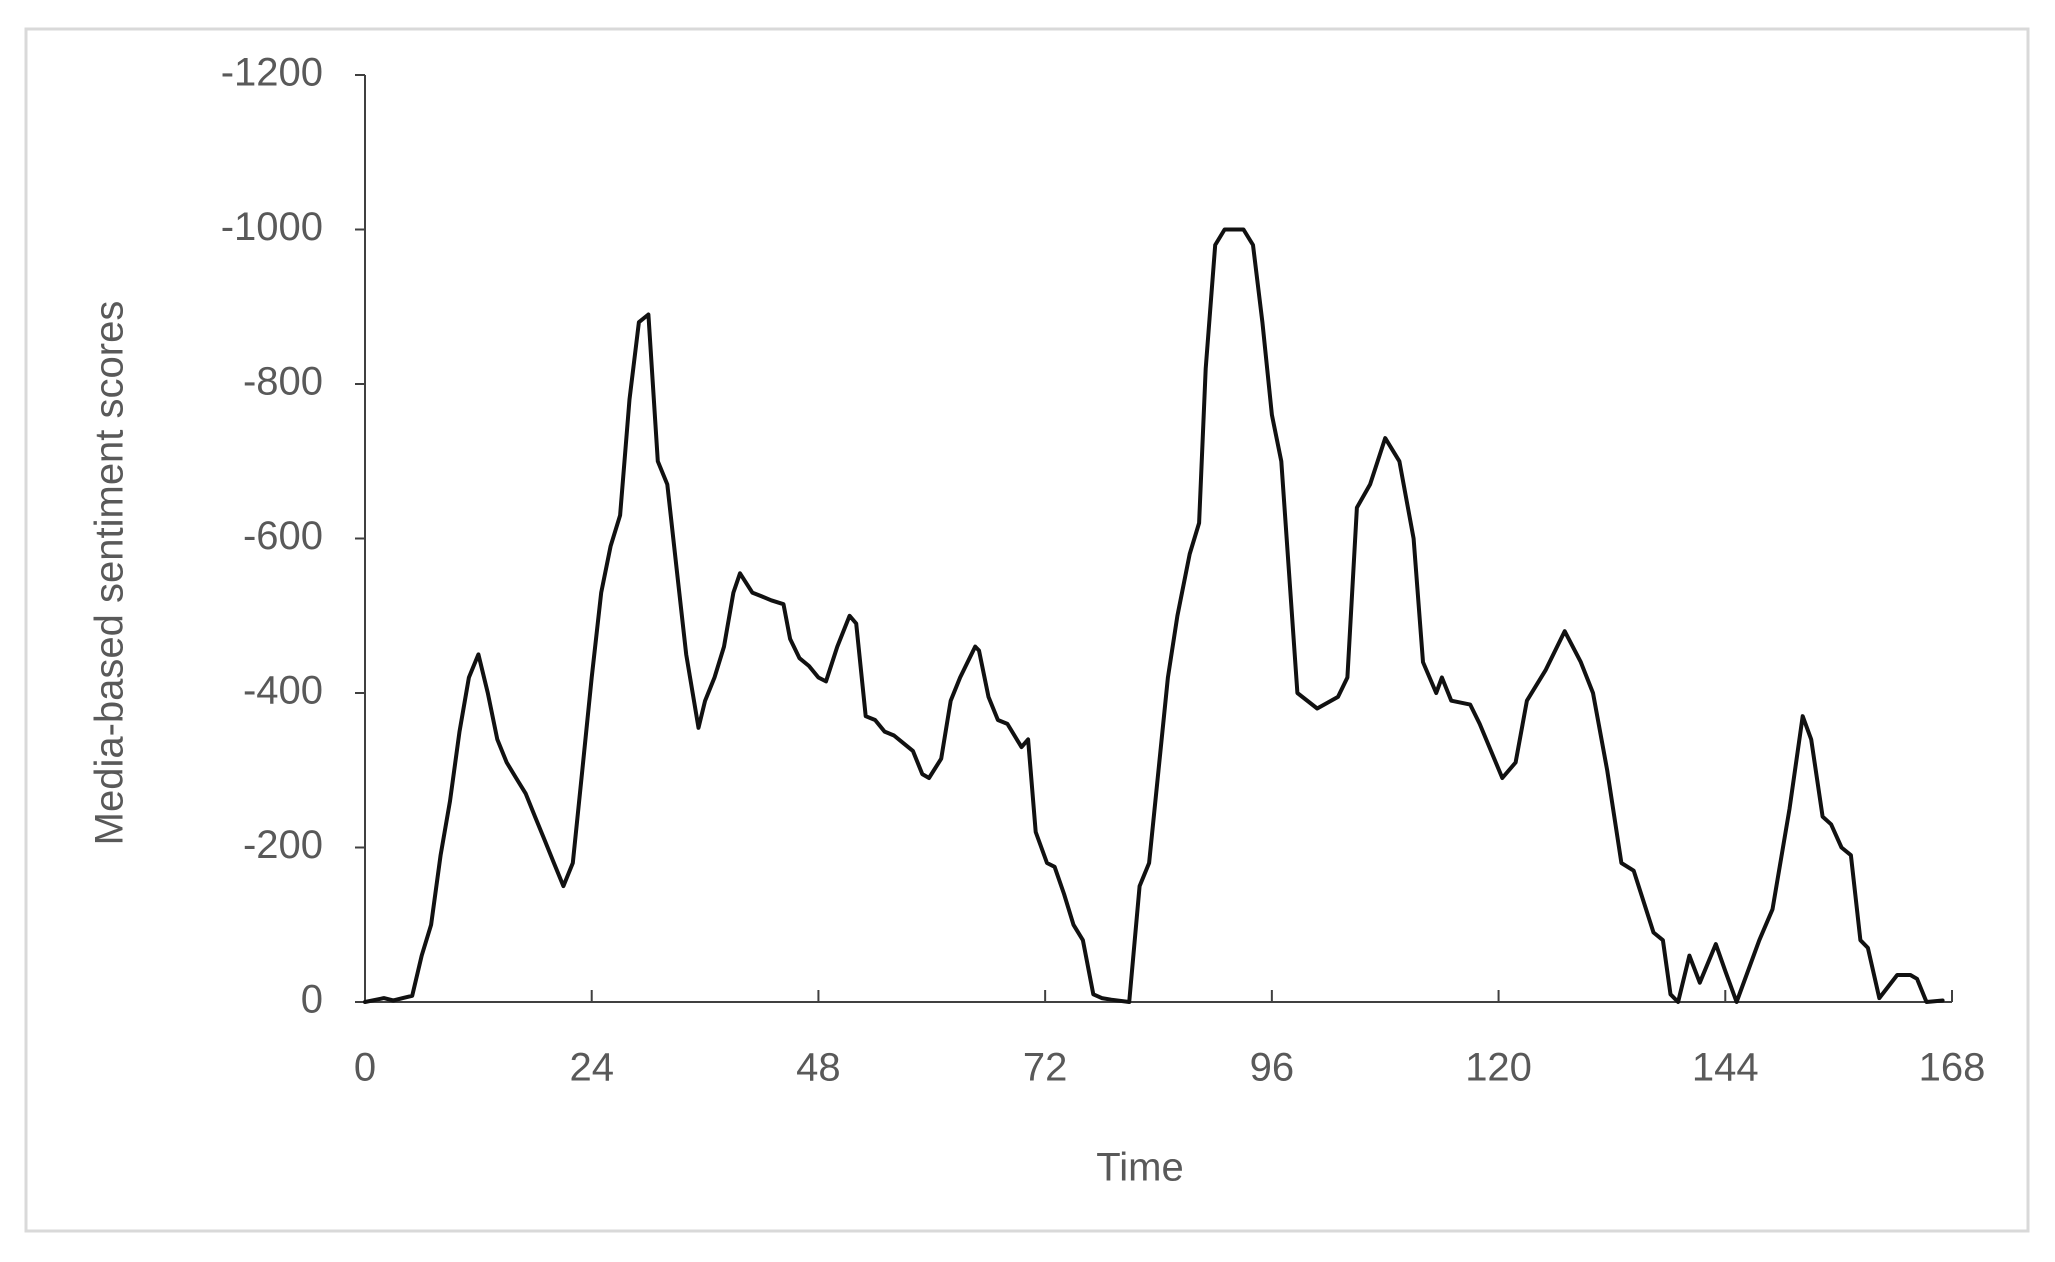 The width and height of the screenshot is (2055, 1262). Describe the element at coordinates (1139, 1168) in the screenshot. I see `x-axis-title: Time` at that location.